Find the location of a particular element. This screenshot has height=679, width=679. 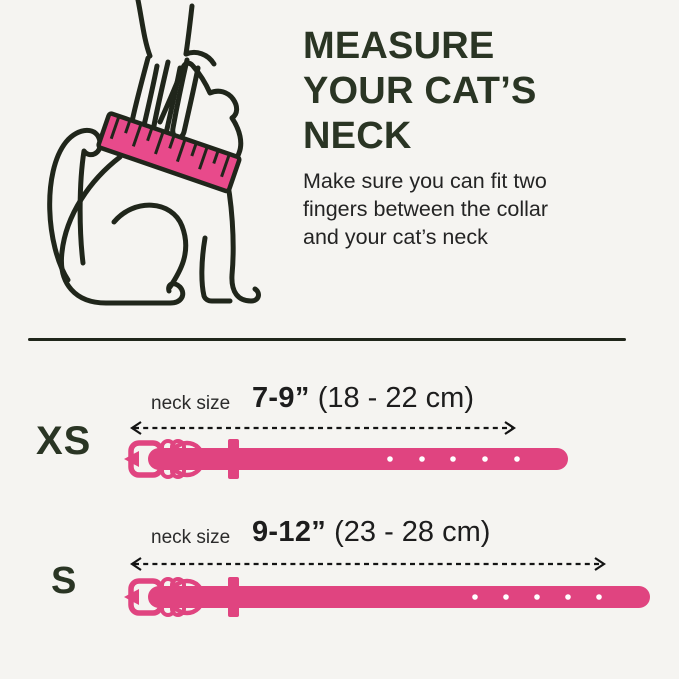

page-title: MEASURE YOUR CAT’S NECK is located at coordinates (420, 91).